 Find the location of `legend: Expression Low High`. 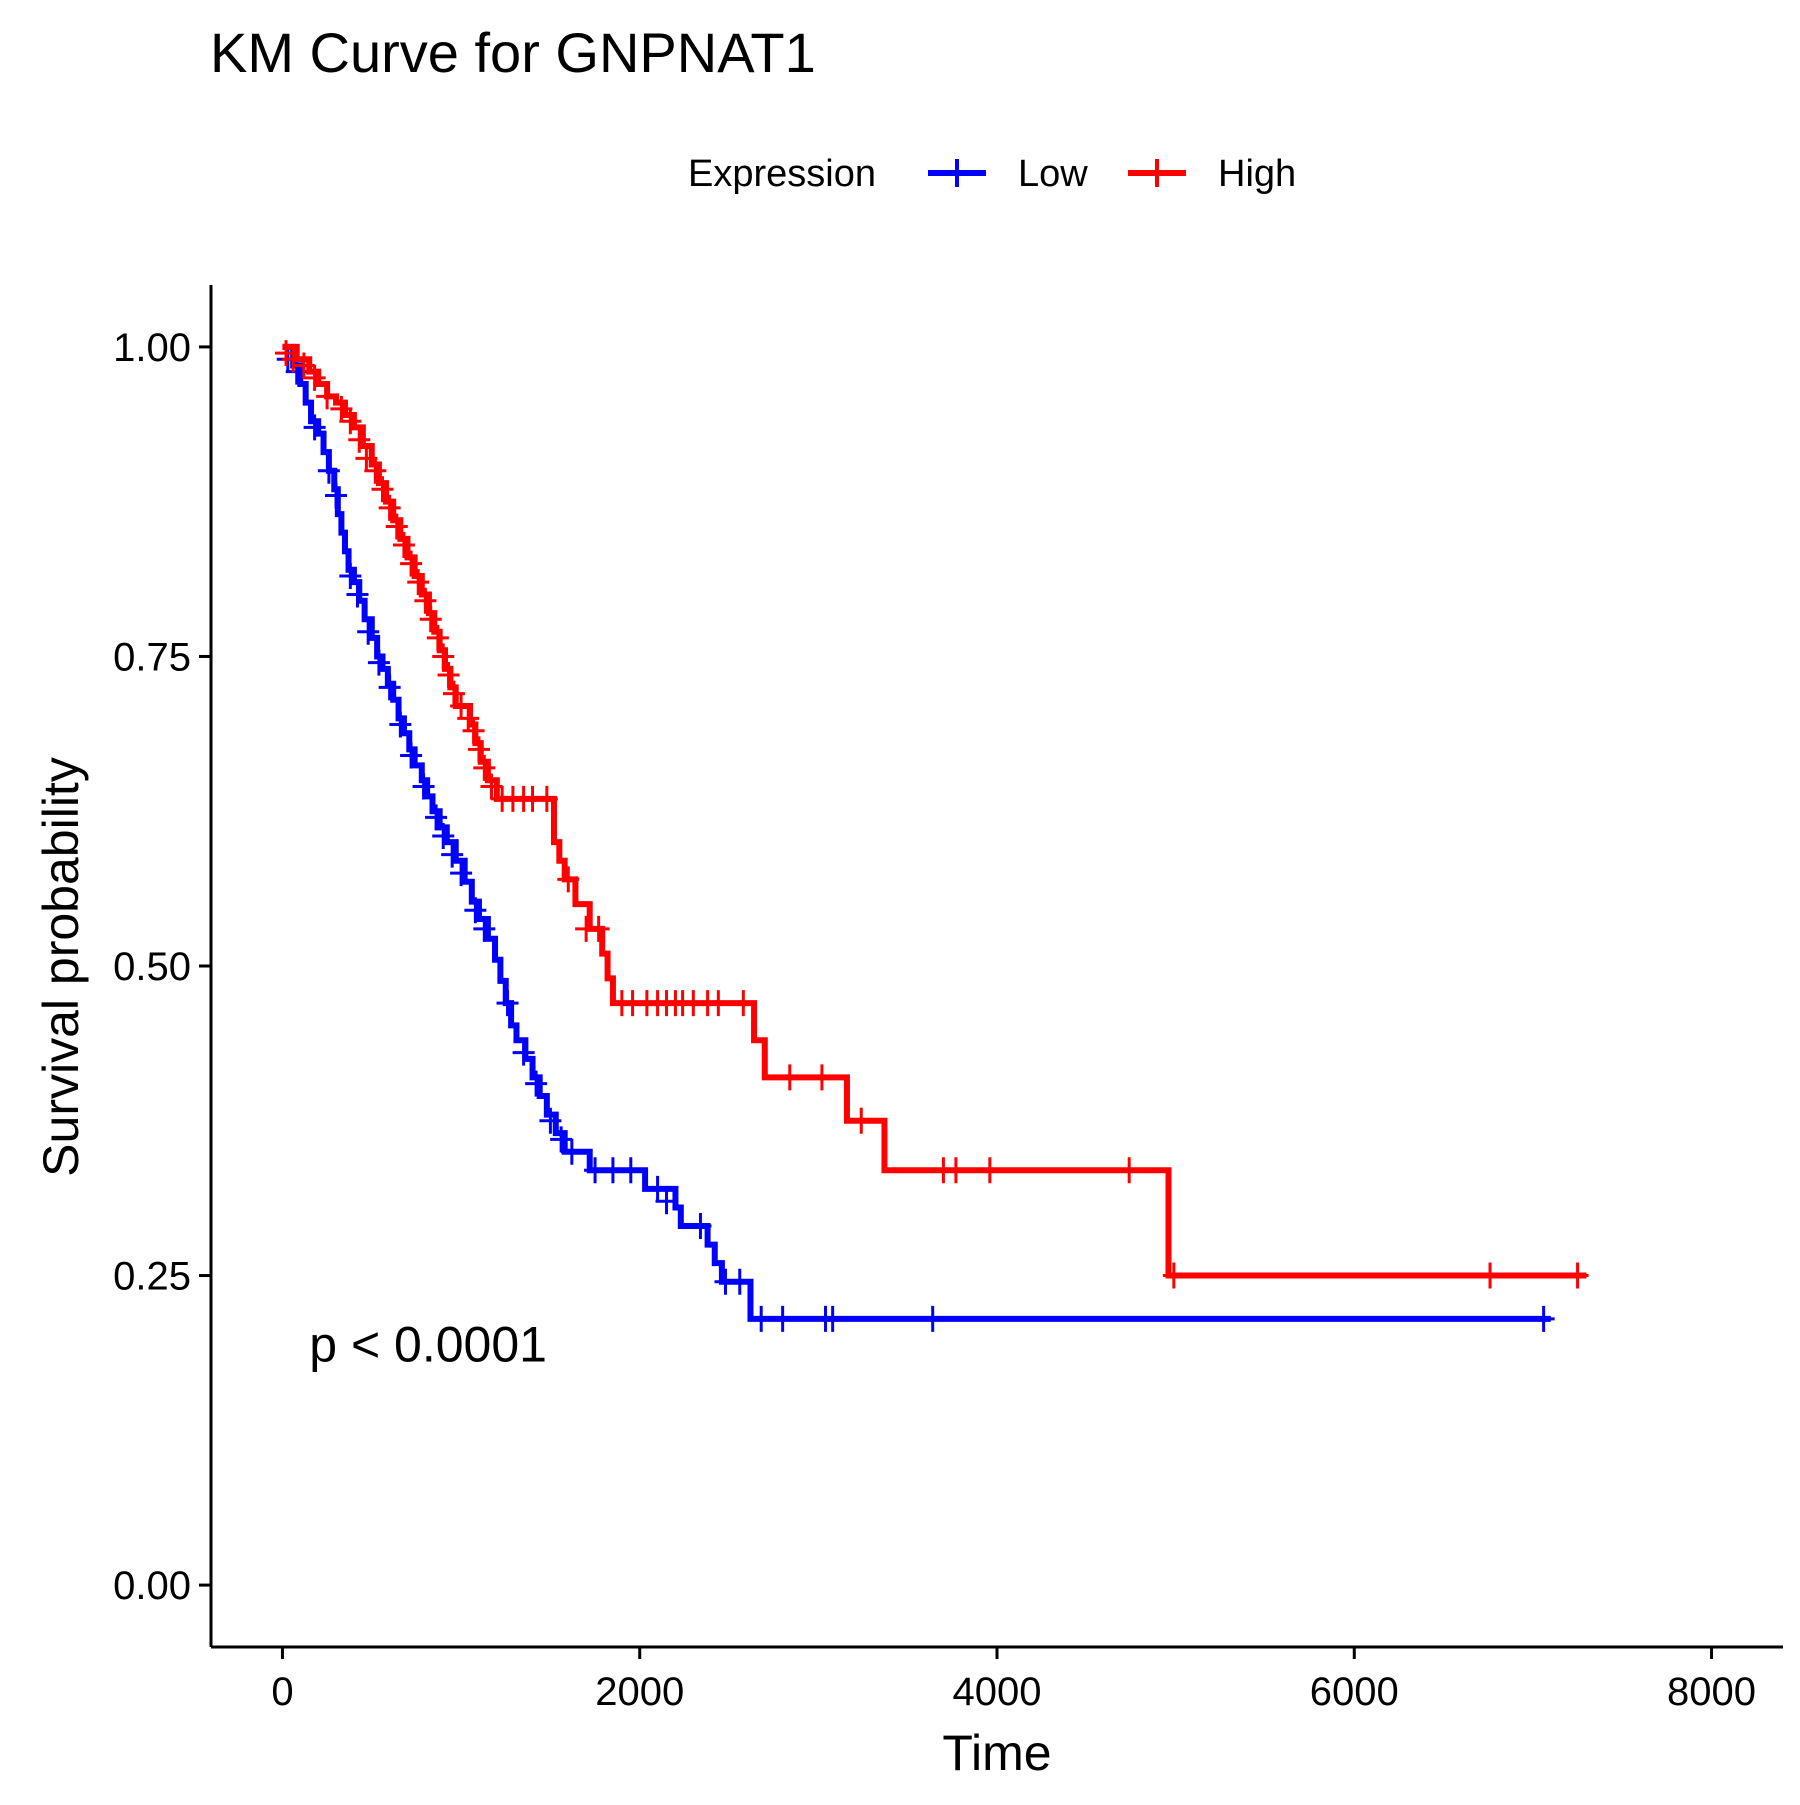

legend: Expression Low High is located at coordinates (992, 174).